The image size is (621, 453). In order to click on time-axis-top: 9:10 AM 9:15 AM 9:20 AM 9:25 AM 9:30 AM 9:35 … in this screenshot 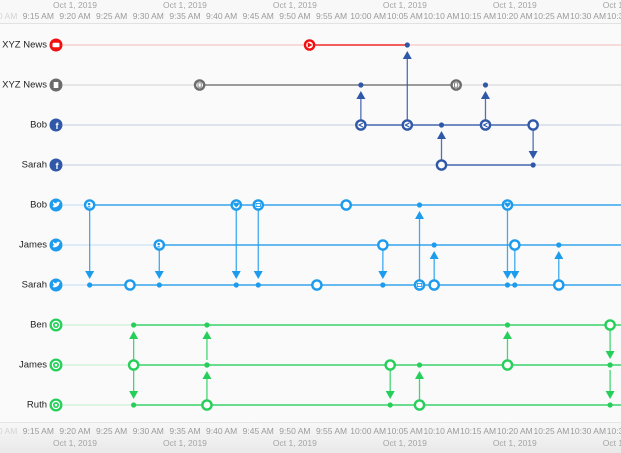, I will do `click(310, 12)`.